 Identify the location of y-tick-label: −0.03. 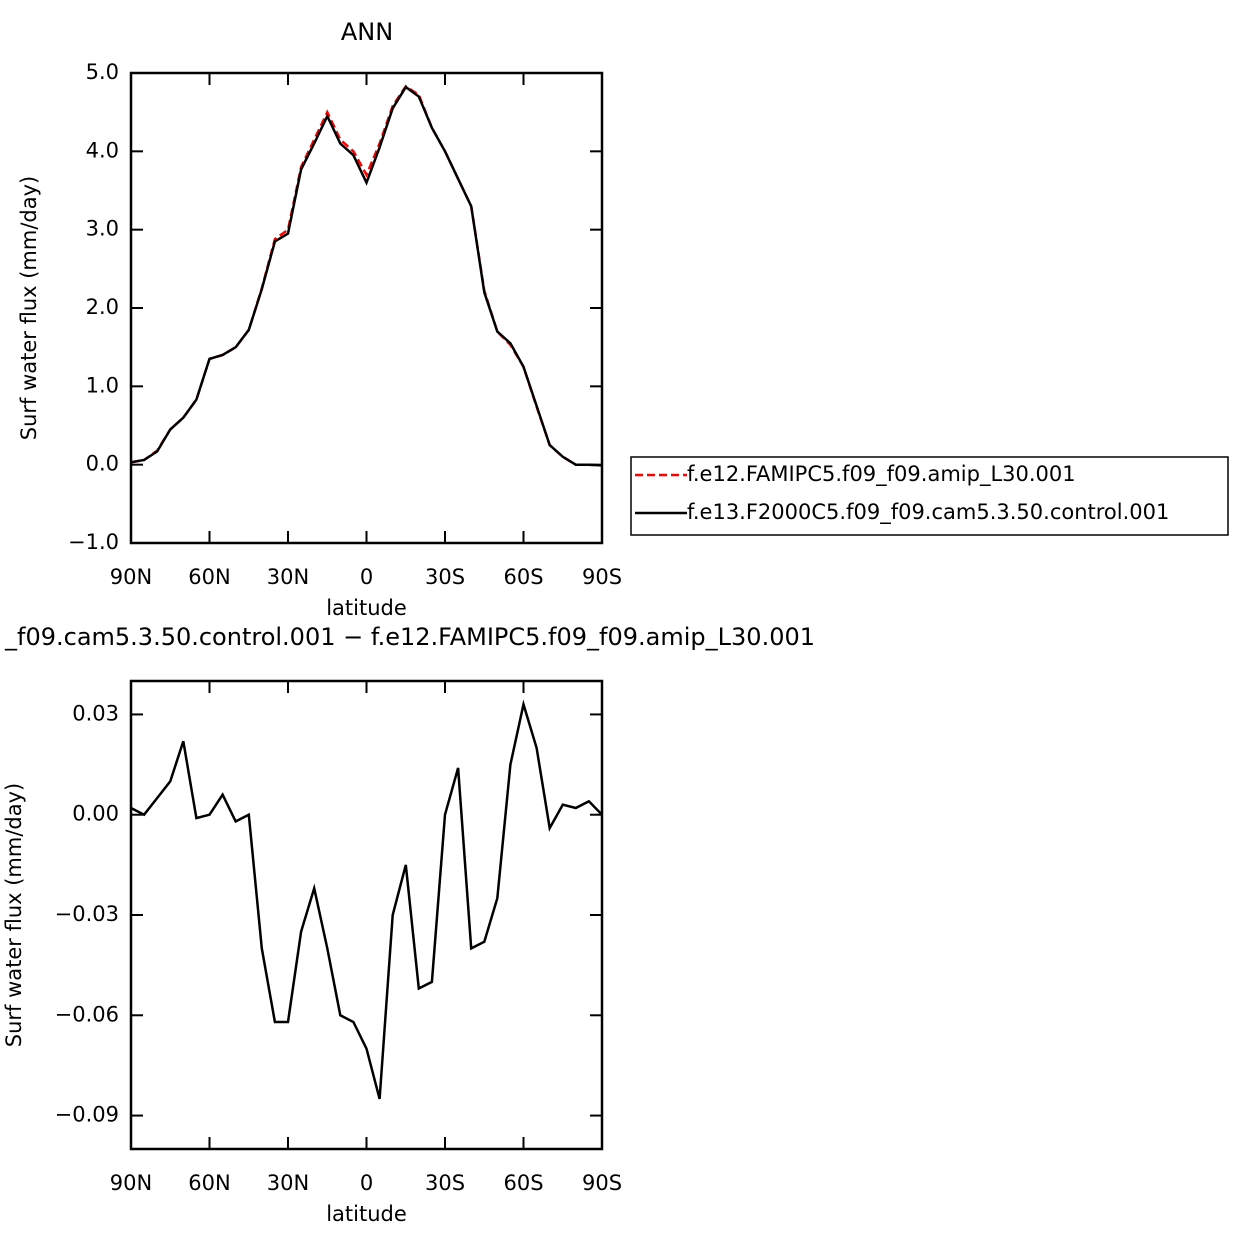
(87, 914).